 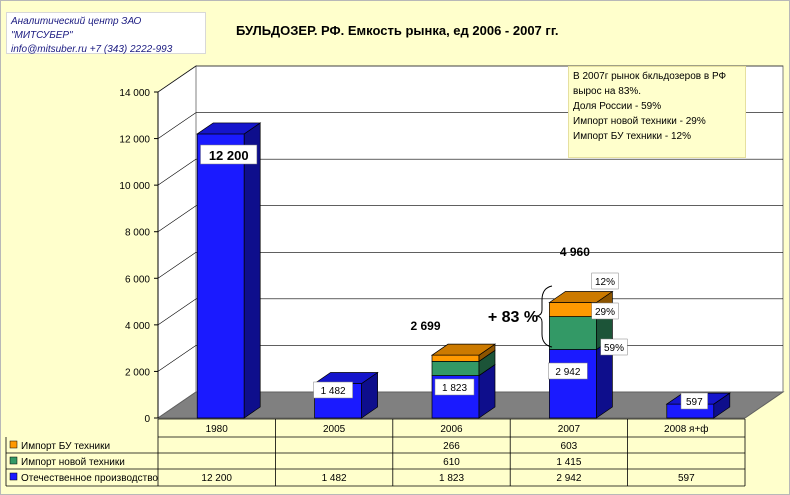 I want to click on label-2007-bg, so click(x=568, y=371).